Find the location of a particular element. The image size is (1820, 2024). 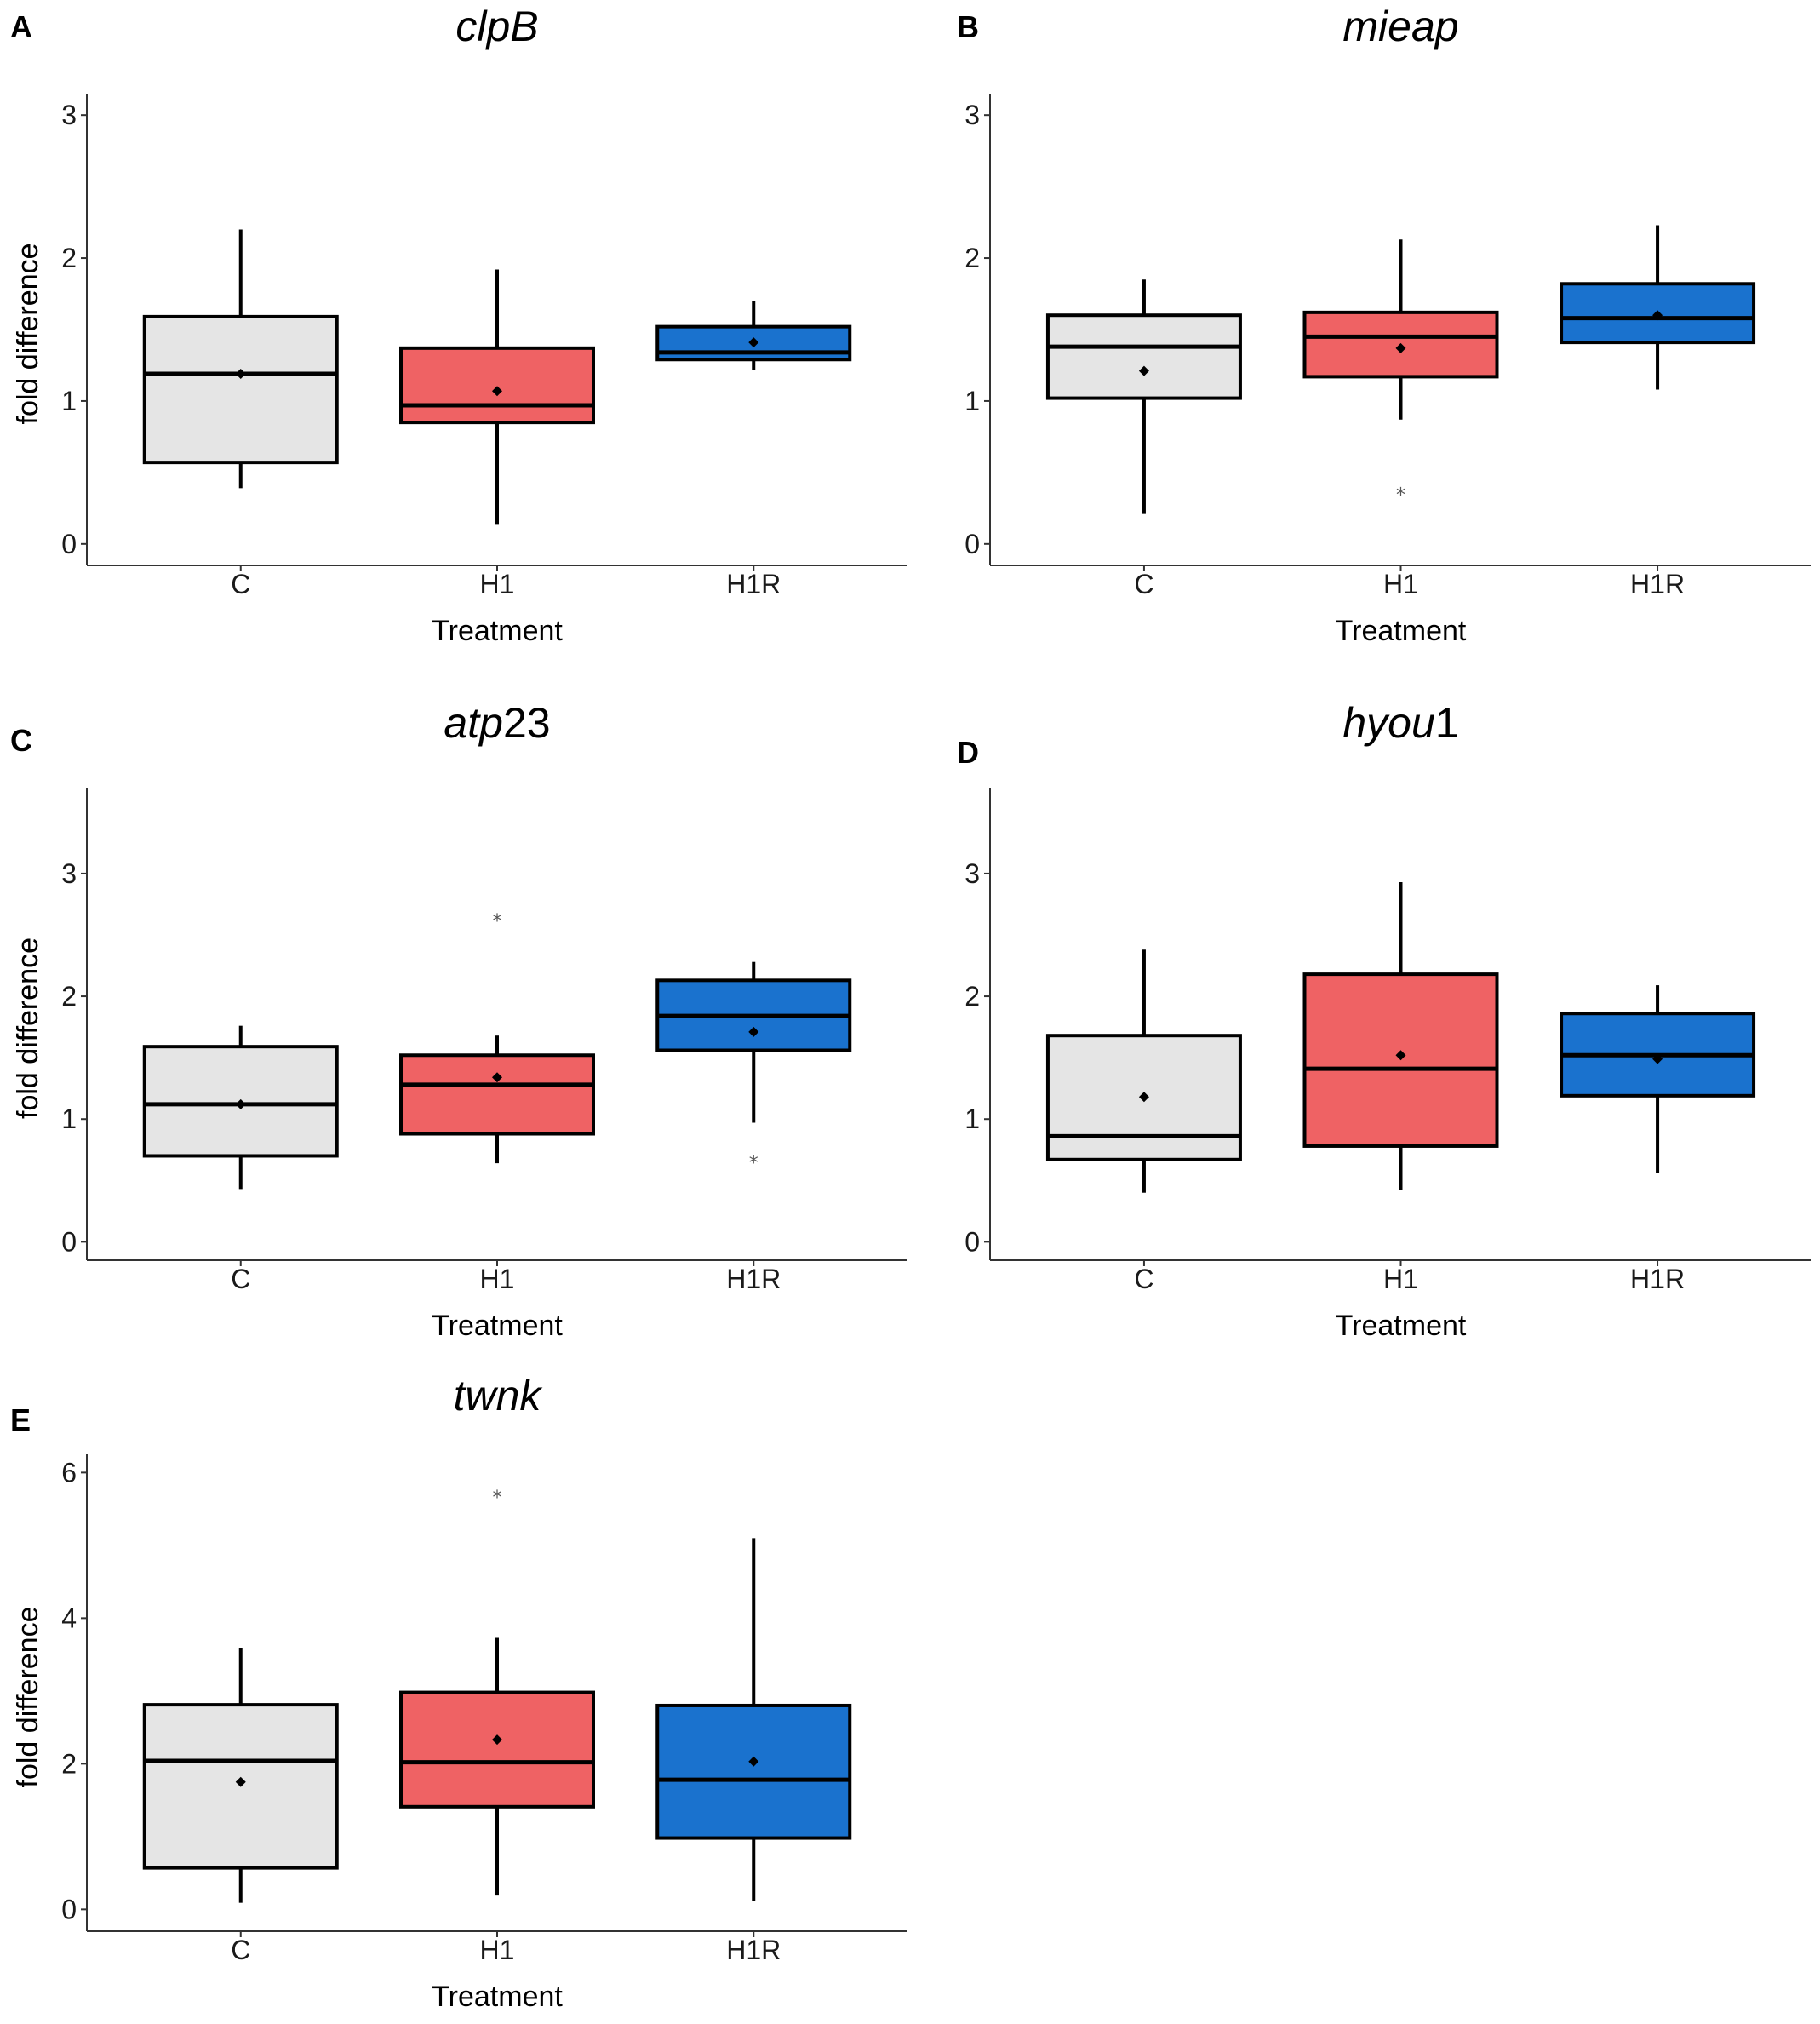

panel-letter: B is located at coordinates (968, 26).